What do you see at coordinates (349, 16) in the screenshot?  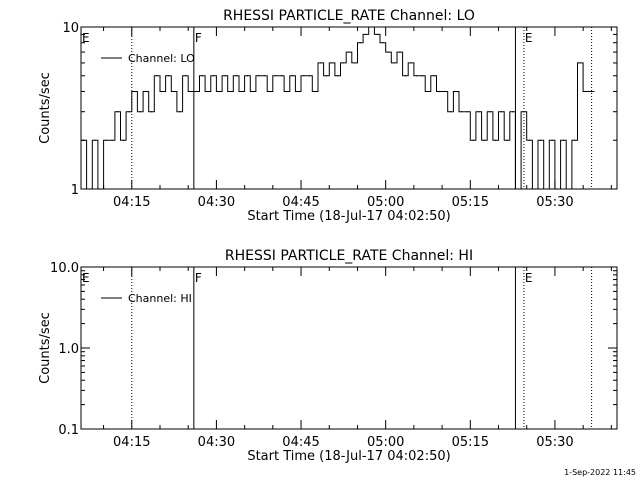 I see `chart-title: RHESSI PARTICLE_RATE Channel: LO` at bounding box center [349, 16].